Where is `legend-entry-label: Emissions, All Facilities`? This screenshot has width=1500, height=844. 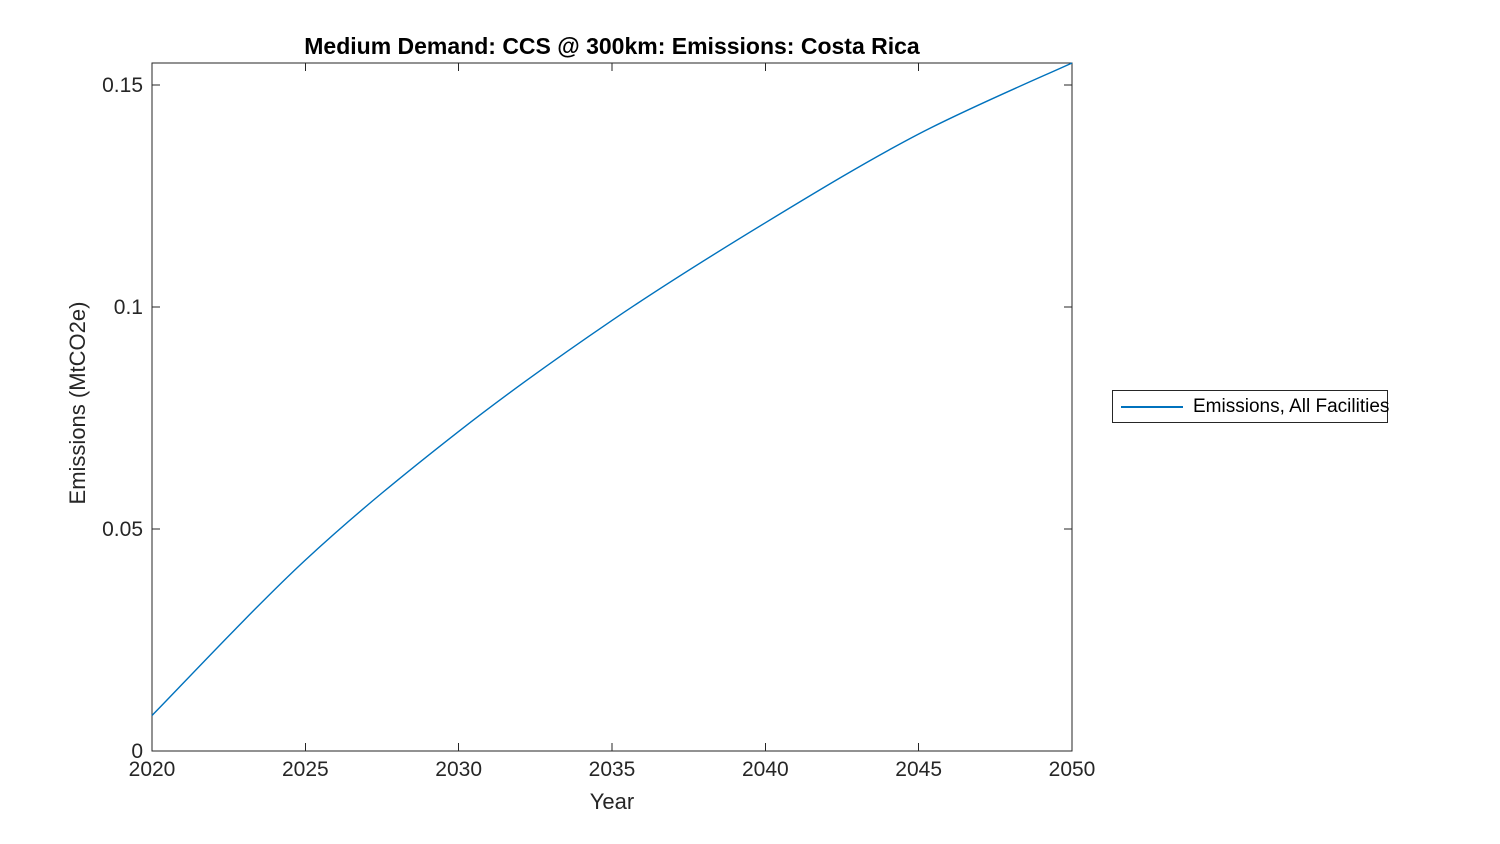
legend-entry-label: Emissions, All Facilities is located at coordinates (1291, 406).